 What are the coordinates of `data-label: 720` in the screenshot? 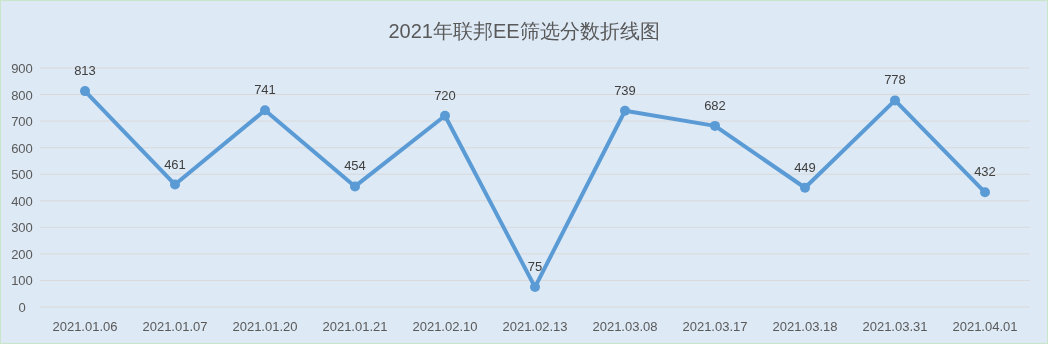 It's located at (445, 95).